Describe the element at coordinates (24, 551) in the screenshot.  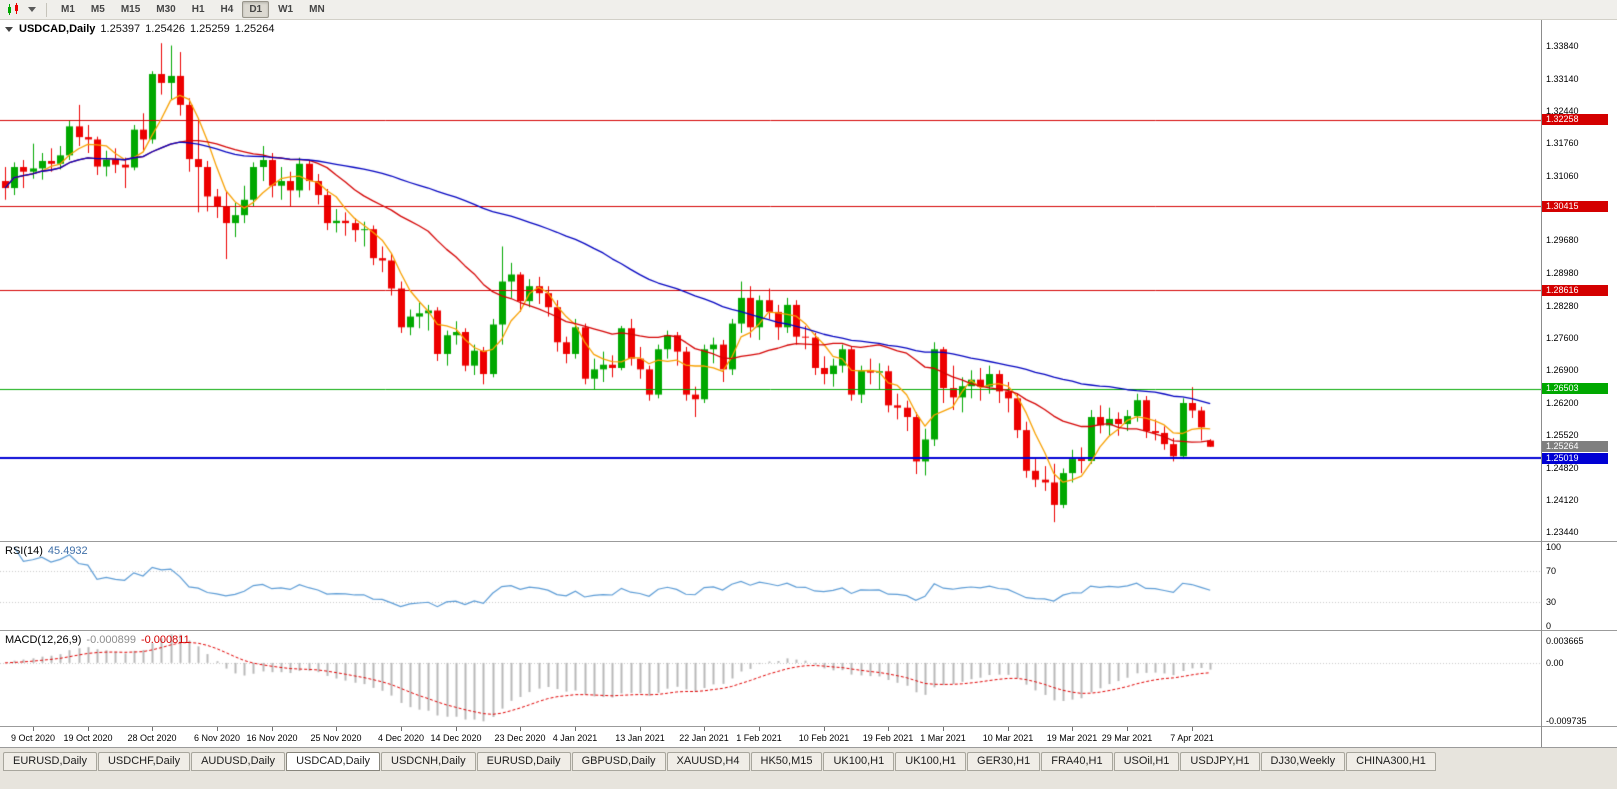
I see `rsi-indicator-name: RSI(14)` at that location.